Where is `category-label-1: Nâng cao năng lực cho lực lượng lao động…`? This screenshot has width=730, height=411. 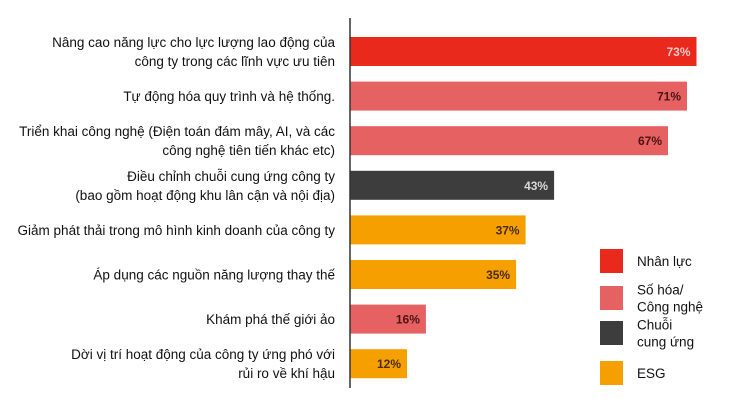 category-label-1: Nâng cao năng lực cho lực lượng lao động… is located at coordinates (193, 52).